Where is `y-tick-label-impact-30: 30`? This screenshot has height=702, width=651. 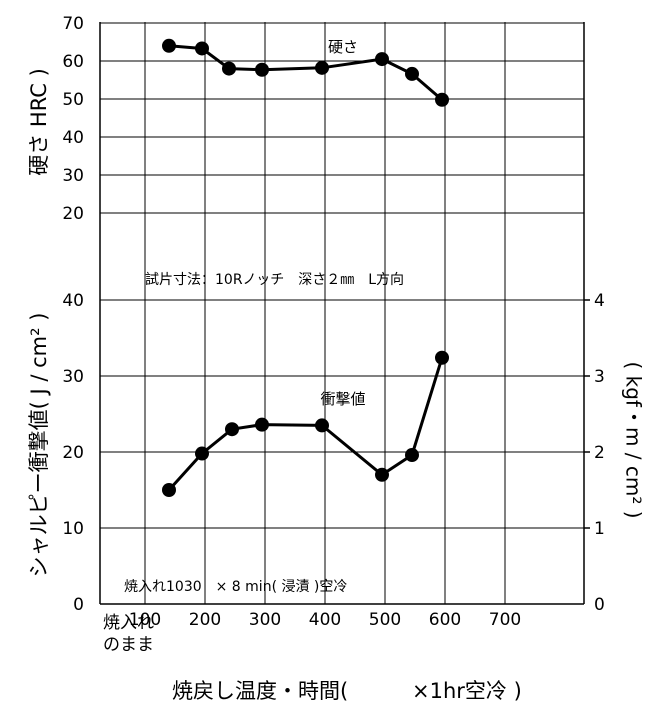 y-tick-label-impact-30: 30 is located at coordinates (73, 377).